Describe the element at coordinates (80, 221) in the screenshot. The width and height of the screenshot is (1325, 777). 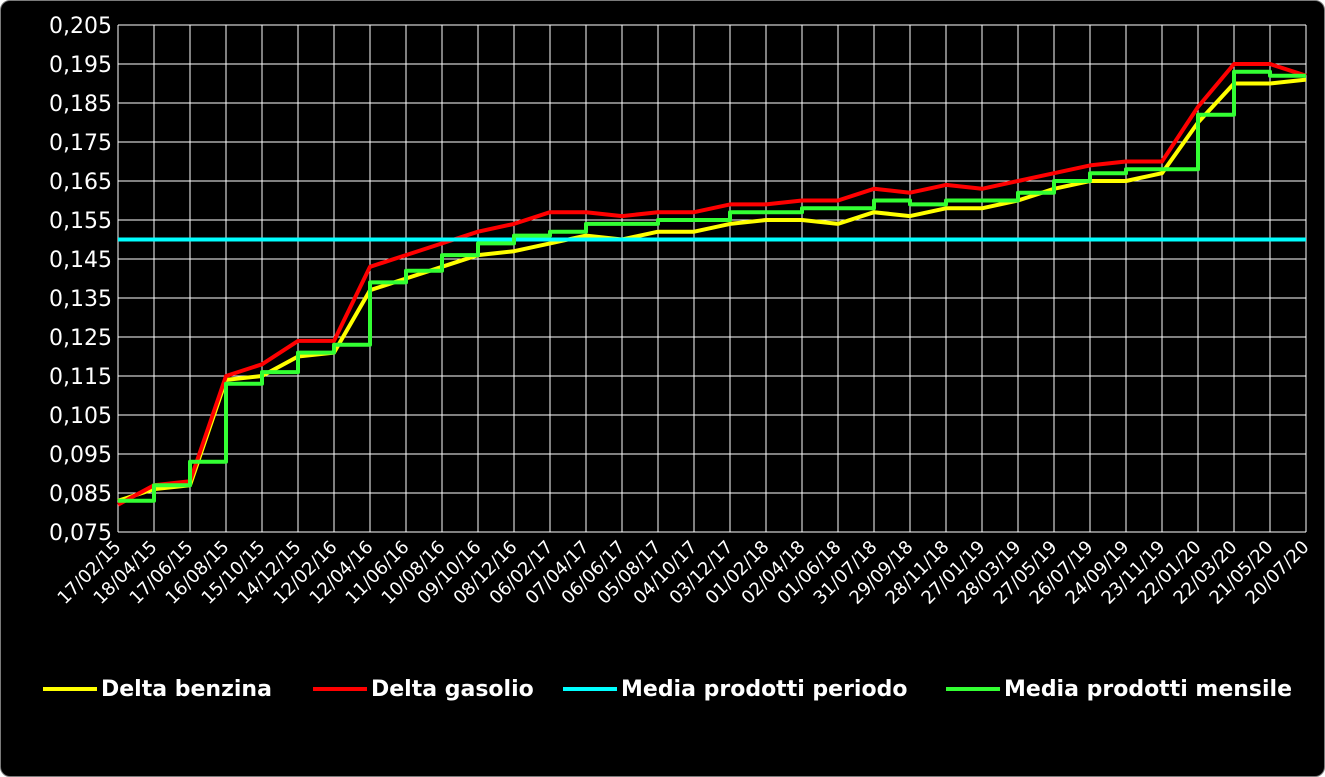
I see `y-tick-label: 0,155` at that location.